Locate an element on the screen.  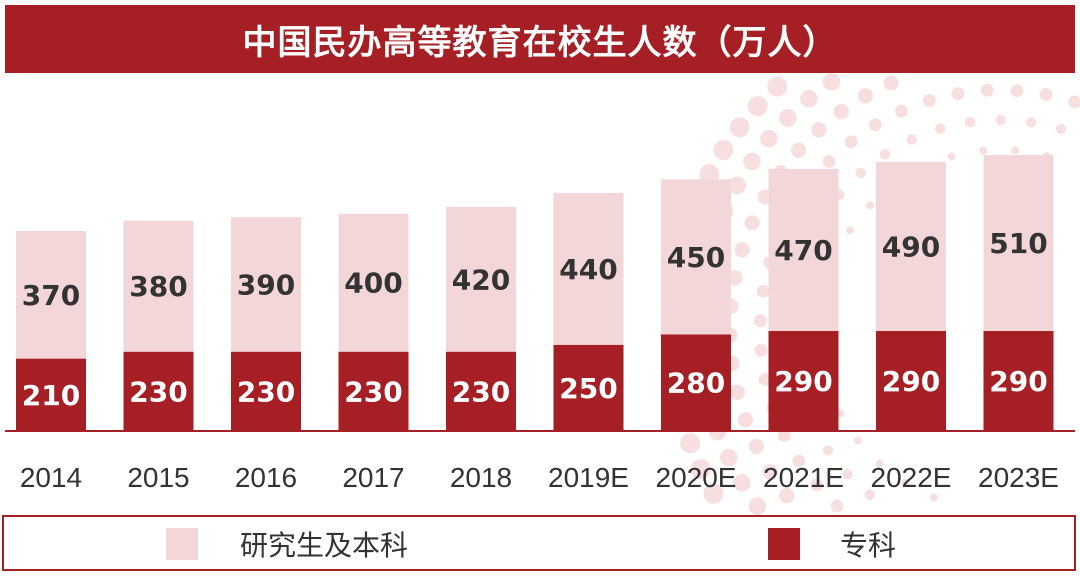
bar-vocational-2023E is located at coordinates (1018, 381).